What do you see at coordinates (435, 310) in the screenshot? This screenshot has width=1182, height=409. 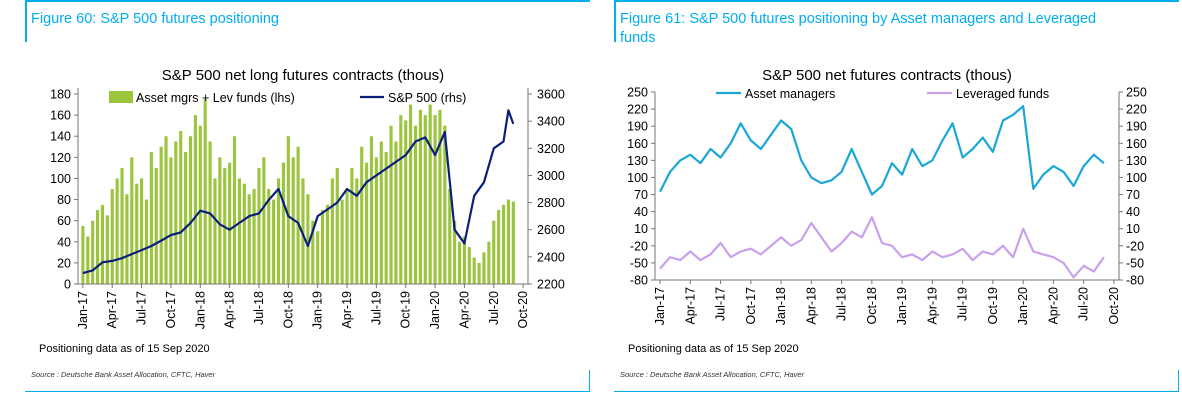 I see `x-tick-label: Jan-20` at bounding box center [435, 310].